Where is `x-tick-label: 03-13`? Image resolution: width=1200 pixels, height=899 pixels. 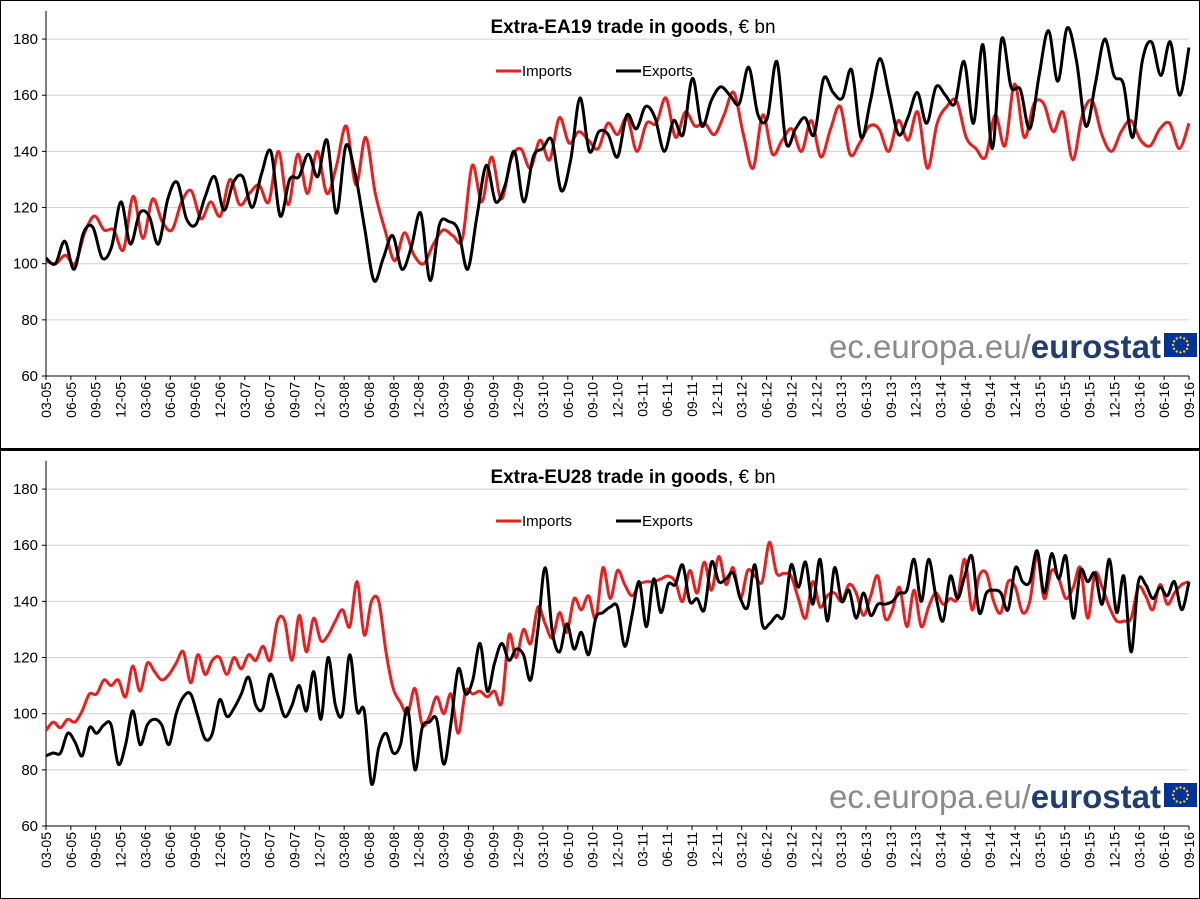 x-tick-label: 03-13 is located at coordinates (841, 850).